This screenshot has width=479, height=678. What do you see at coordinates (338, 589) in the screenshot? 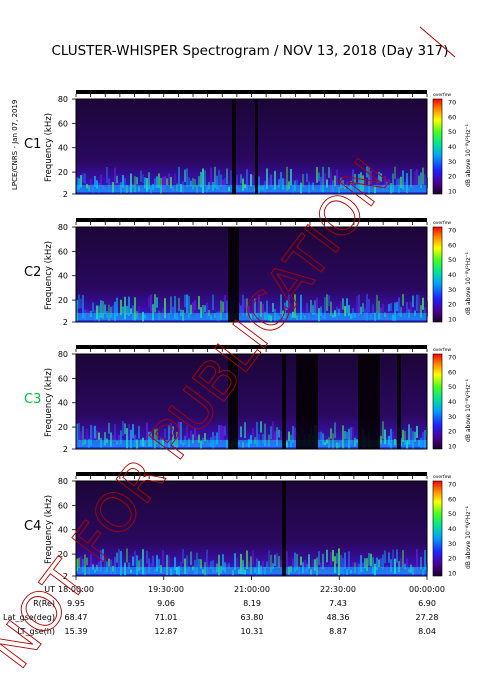
I see `x-tick-label: 22:30:00` at bounding box center [338, 589].